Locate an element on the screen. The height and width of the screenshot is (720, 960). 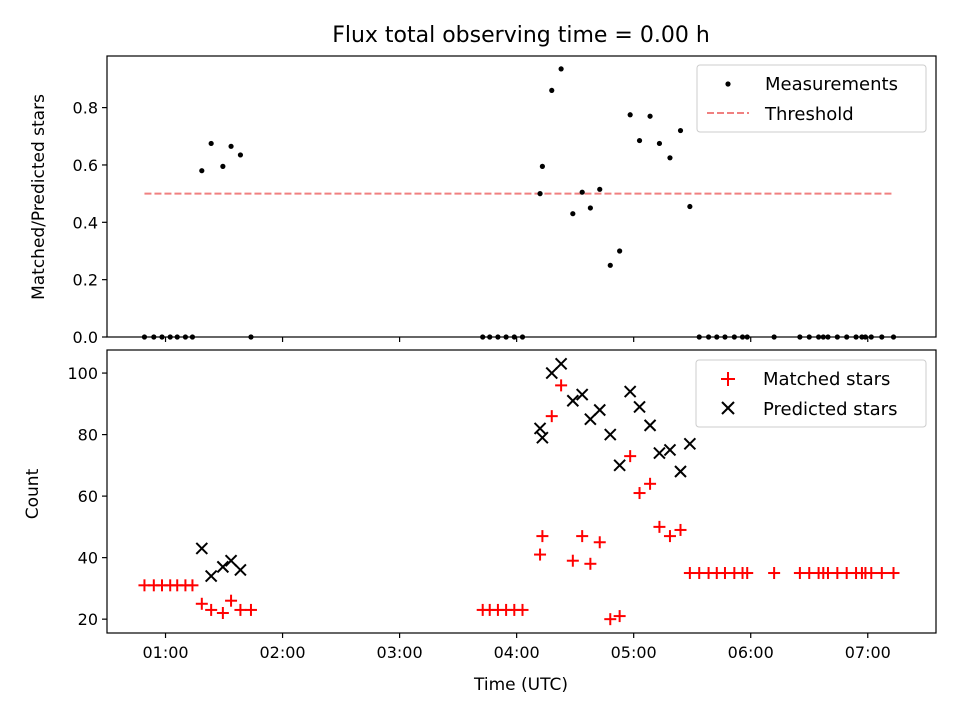
y-tick-label: 0.0 is located at coordinates (85, 337).